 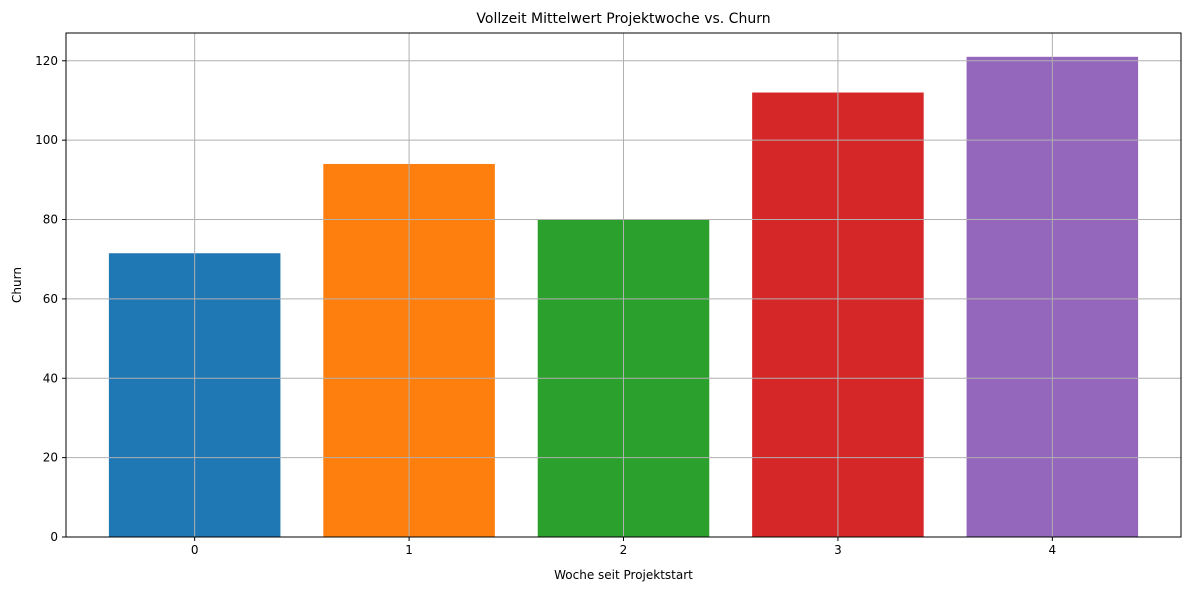 What do you see at coordinates (46, 140) in the screenshot?
I see `y-tick-label: 100` at bounding box center [46, 140].